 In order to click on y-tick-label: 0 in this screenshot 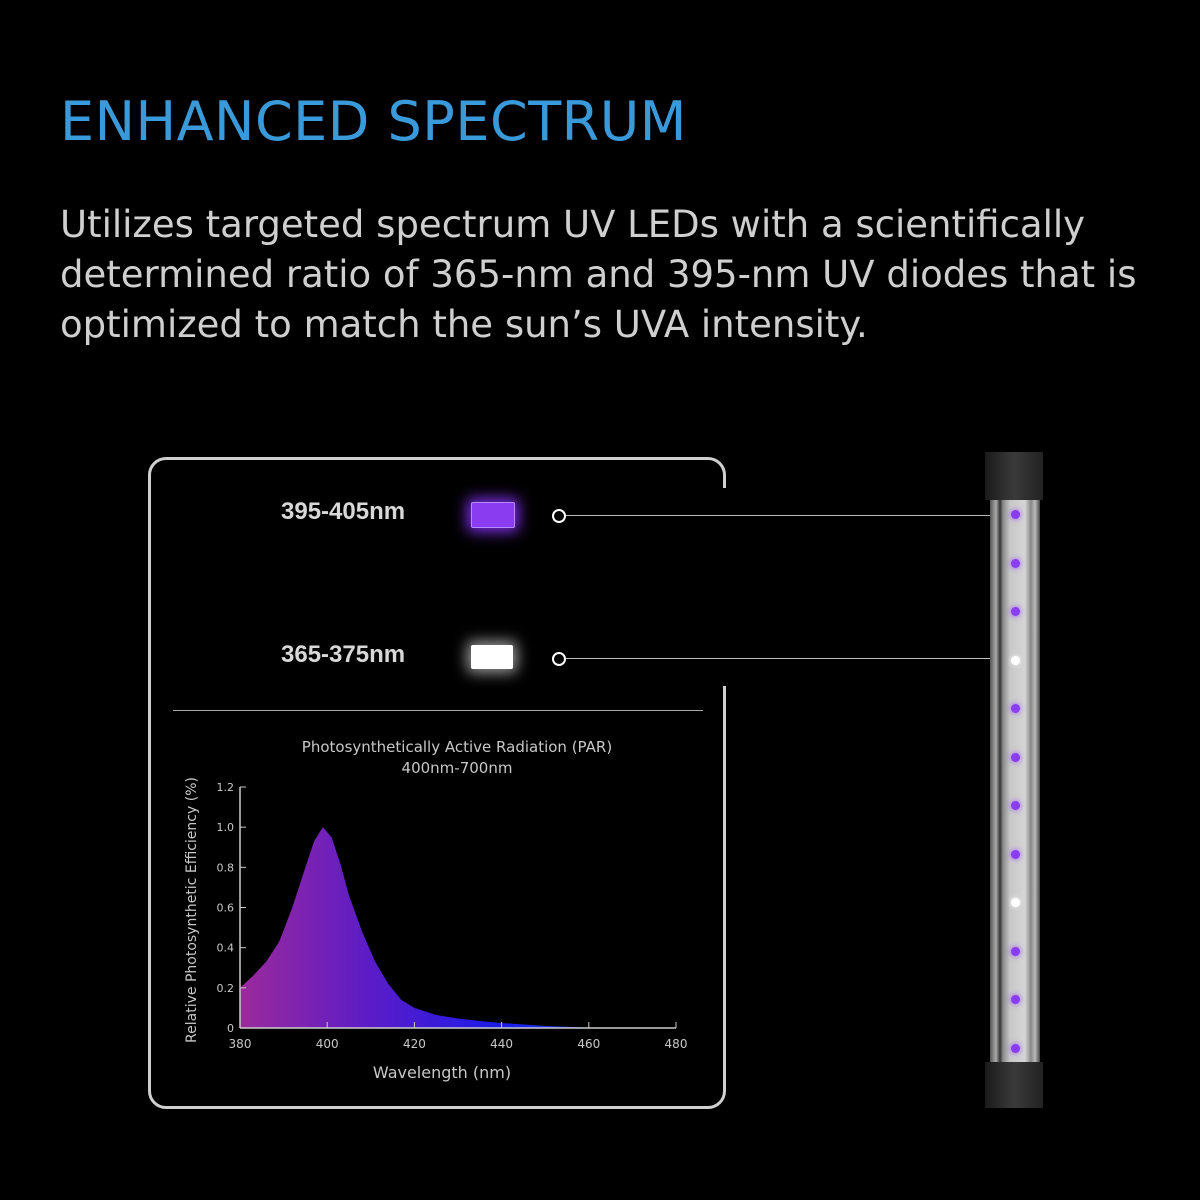, I will do `click(230, 1028)`.